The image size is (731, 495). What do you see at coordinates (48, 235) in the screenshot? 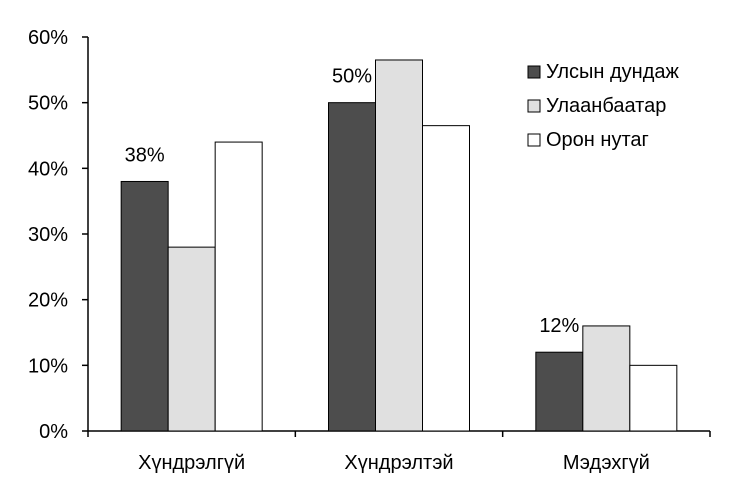
I see `y-tick-label: 30%` at bounding box center [48, 235].